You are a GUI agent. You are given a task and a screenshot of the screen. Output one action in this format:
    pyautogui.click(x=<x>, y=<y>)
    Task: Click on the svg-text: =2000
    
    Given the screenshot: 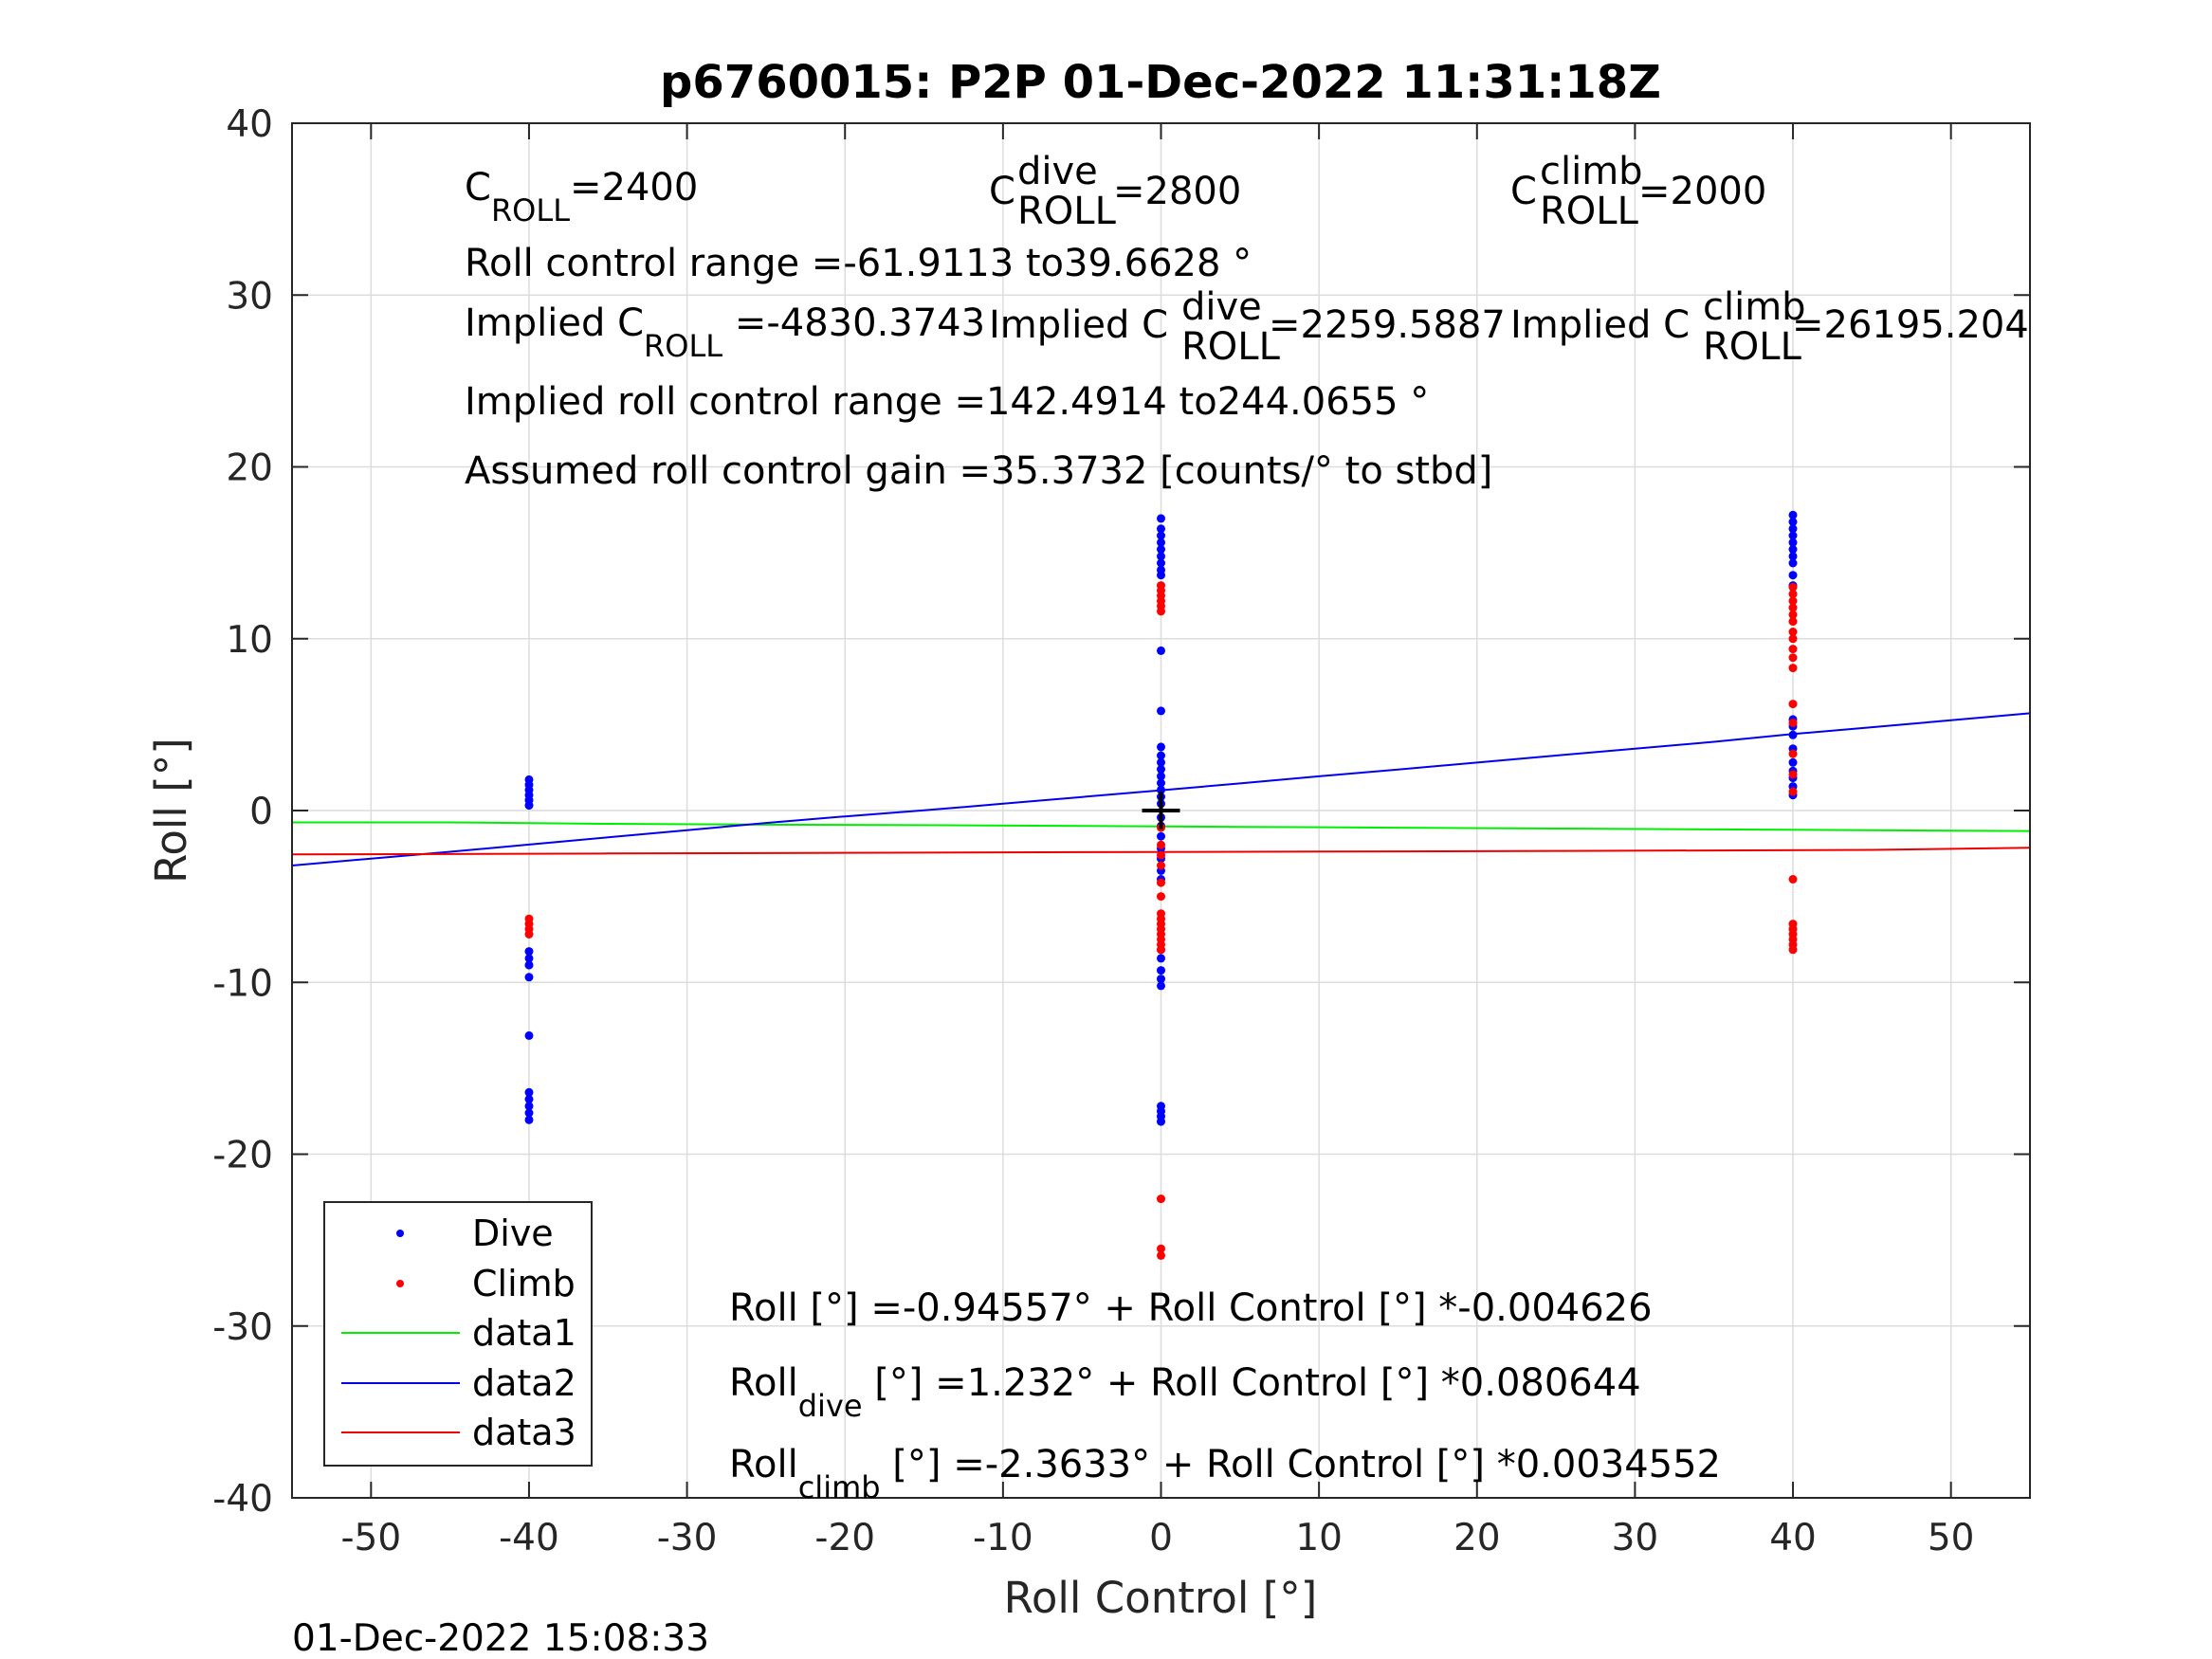 What is the action you would take?
    pyautogui.click(x=1702, y=191)
    